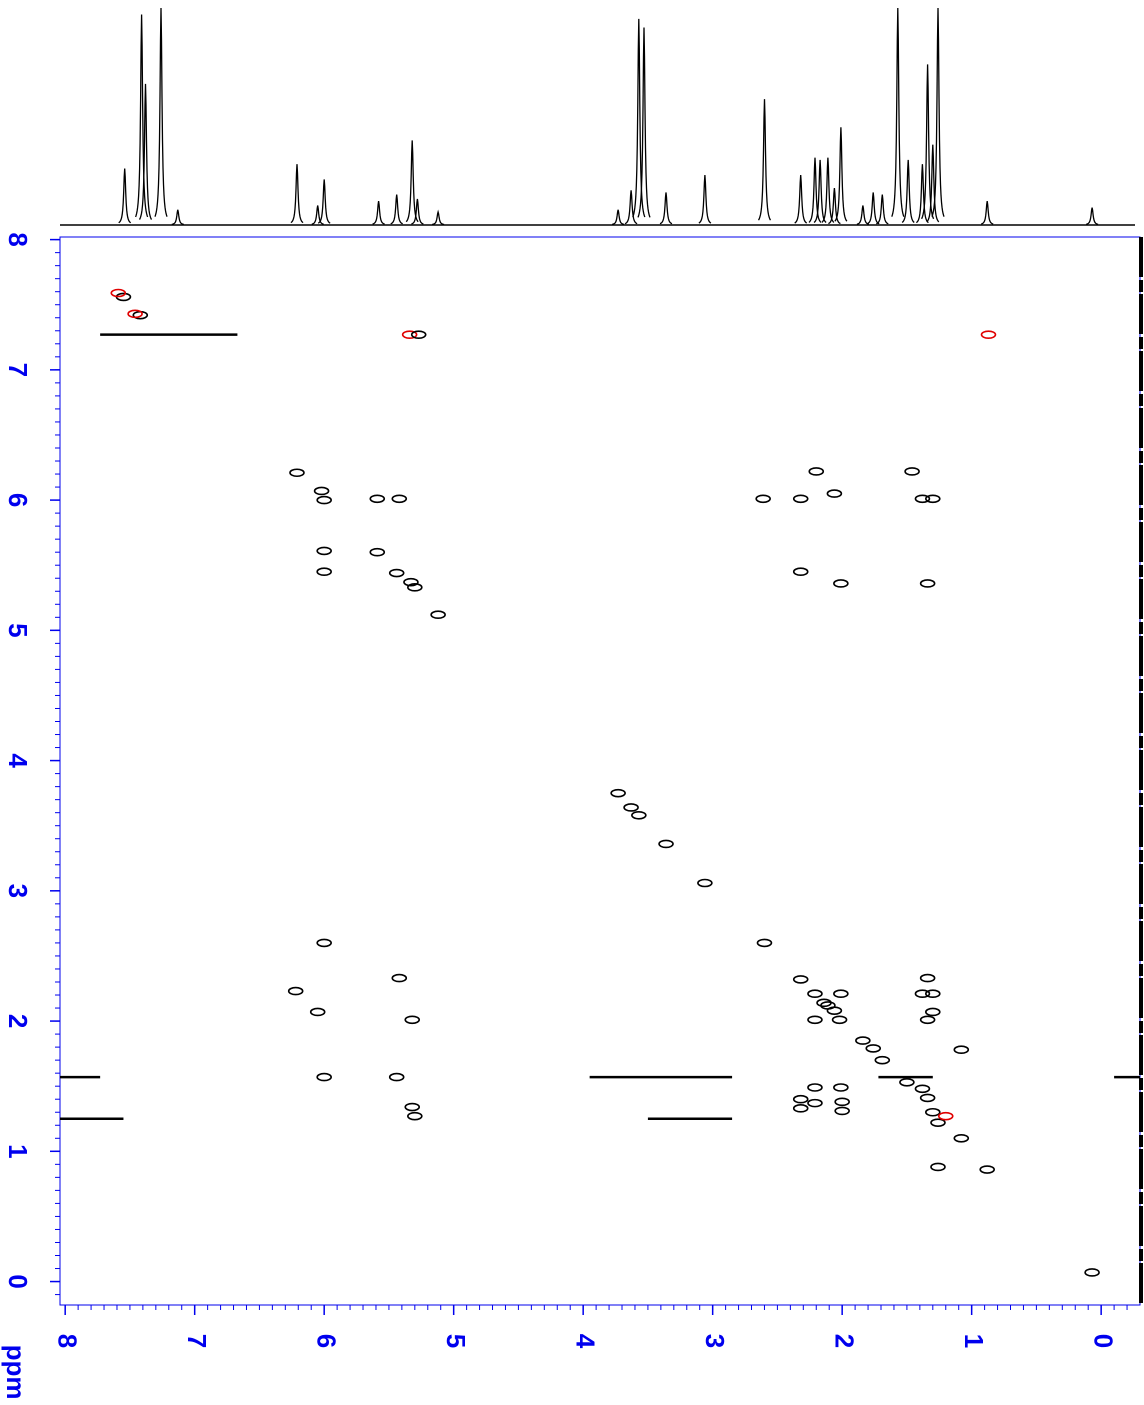 The image size is (1144, 1405). I want to click on x-tick-label: 5, so click(456, 1341).